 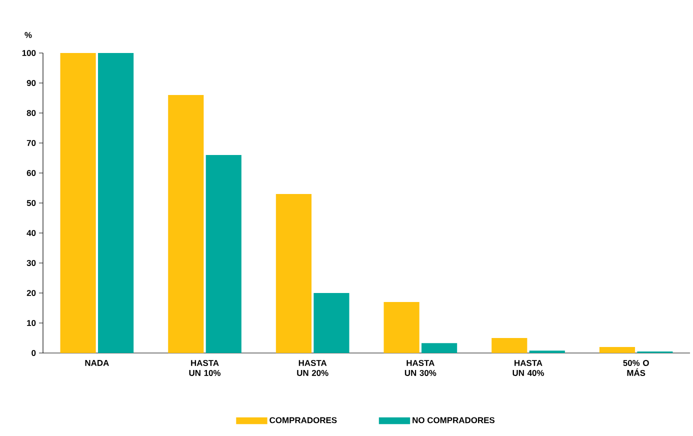 I want to click on y-tick-label: 10, so click(x=31, y=323).